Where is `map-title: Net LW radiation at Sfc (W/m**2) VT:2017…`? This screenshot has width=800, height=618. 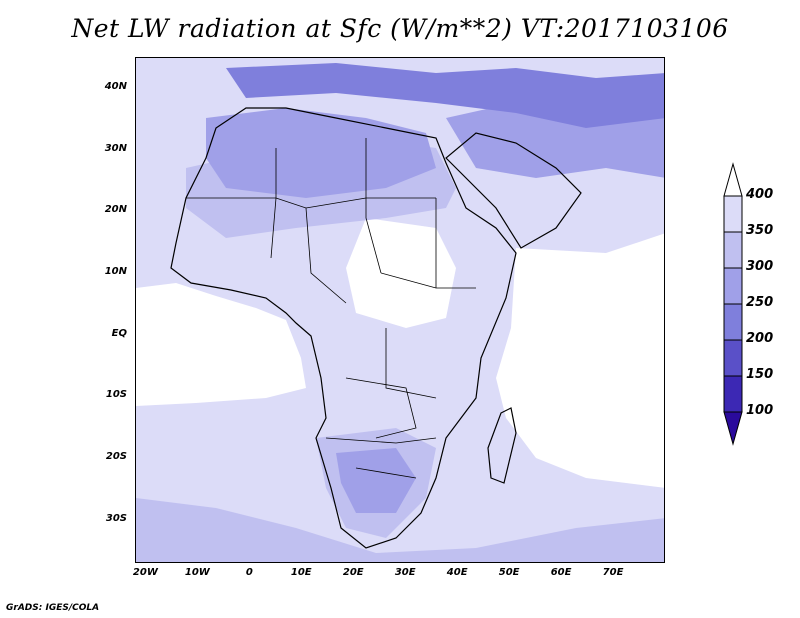
map-title: Net LW radiation at Sfc (W/m**2) VT:2017… is located at coordinates (400, 28).